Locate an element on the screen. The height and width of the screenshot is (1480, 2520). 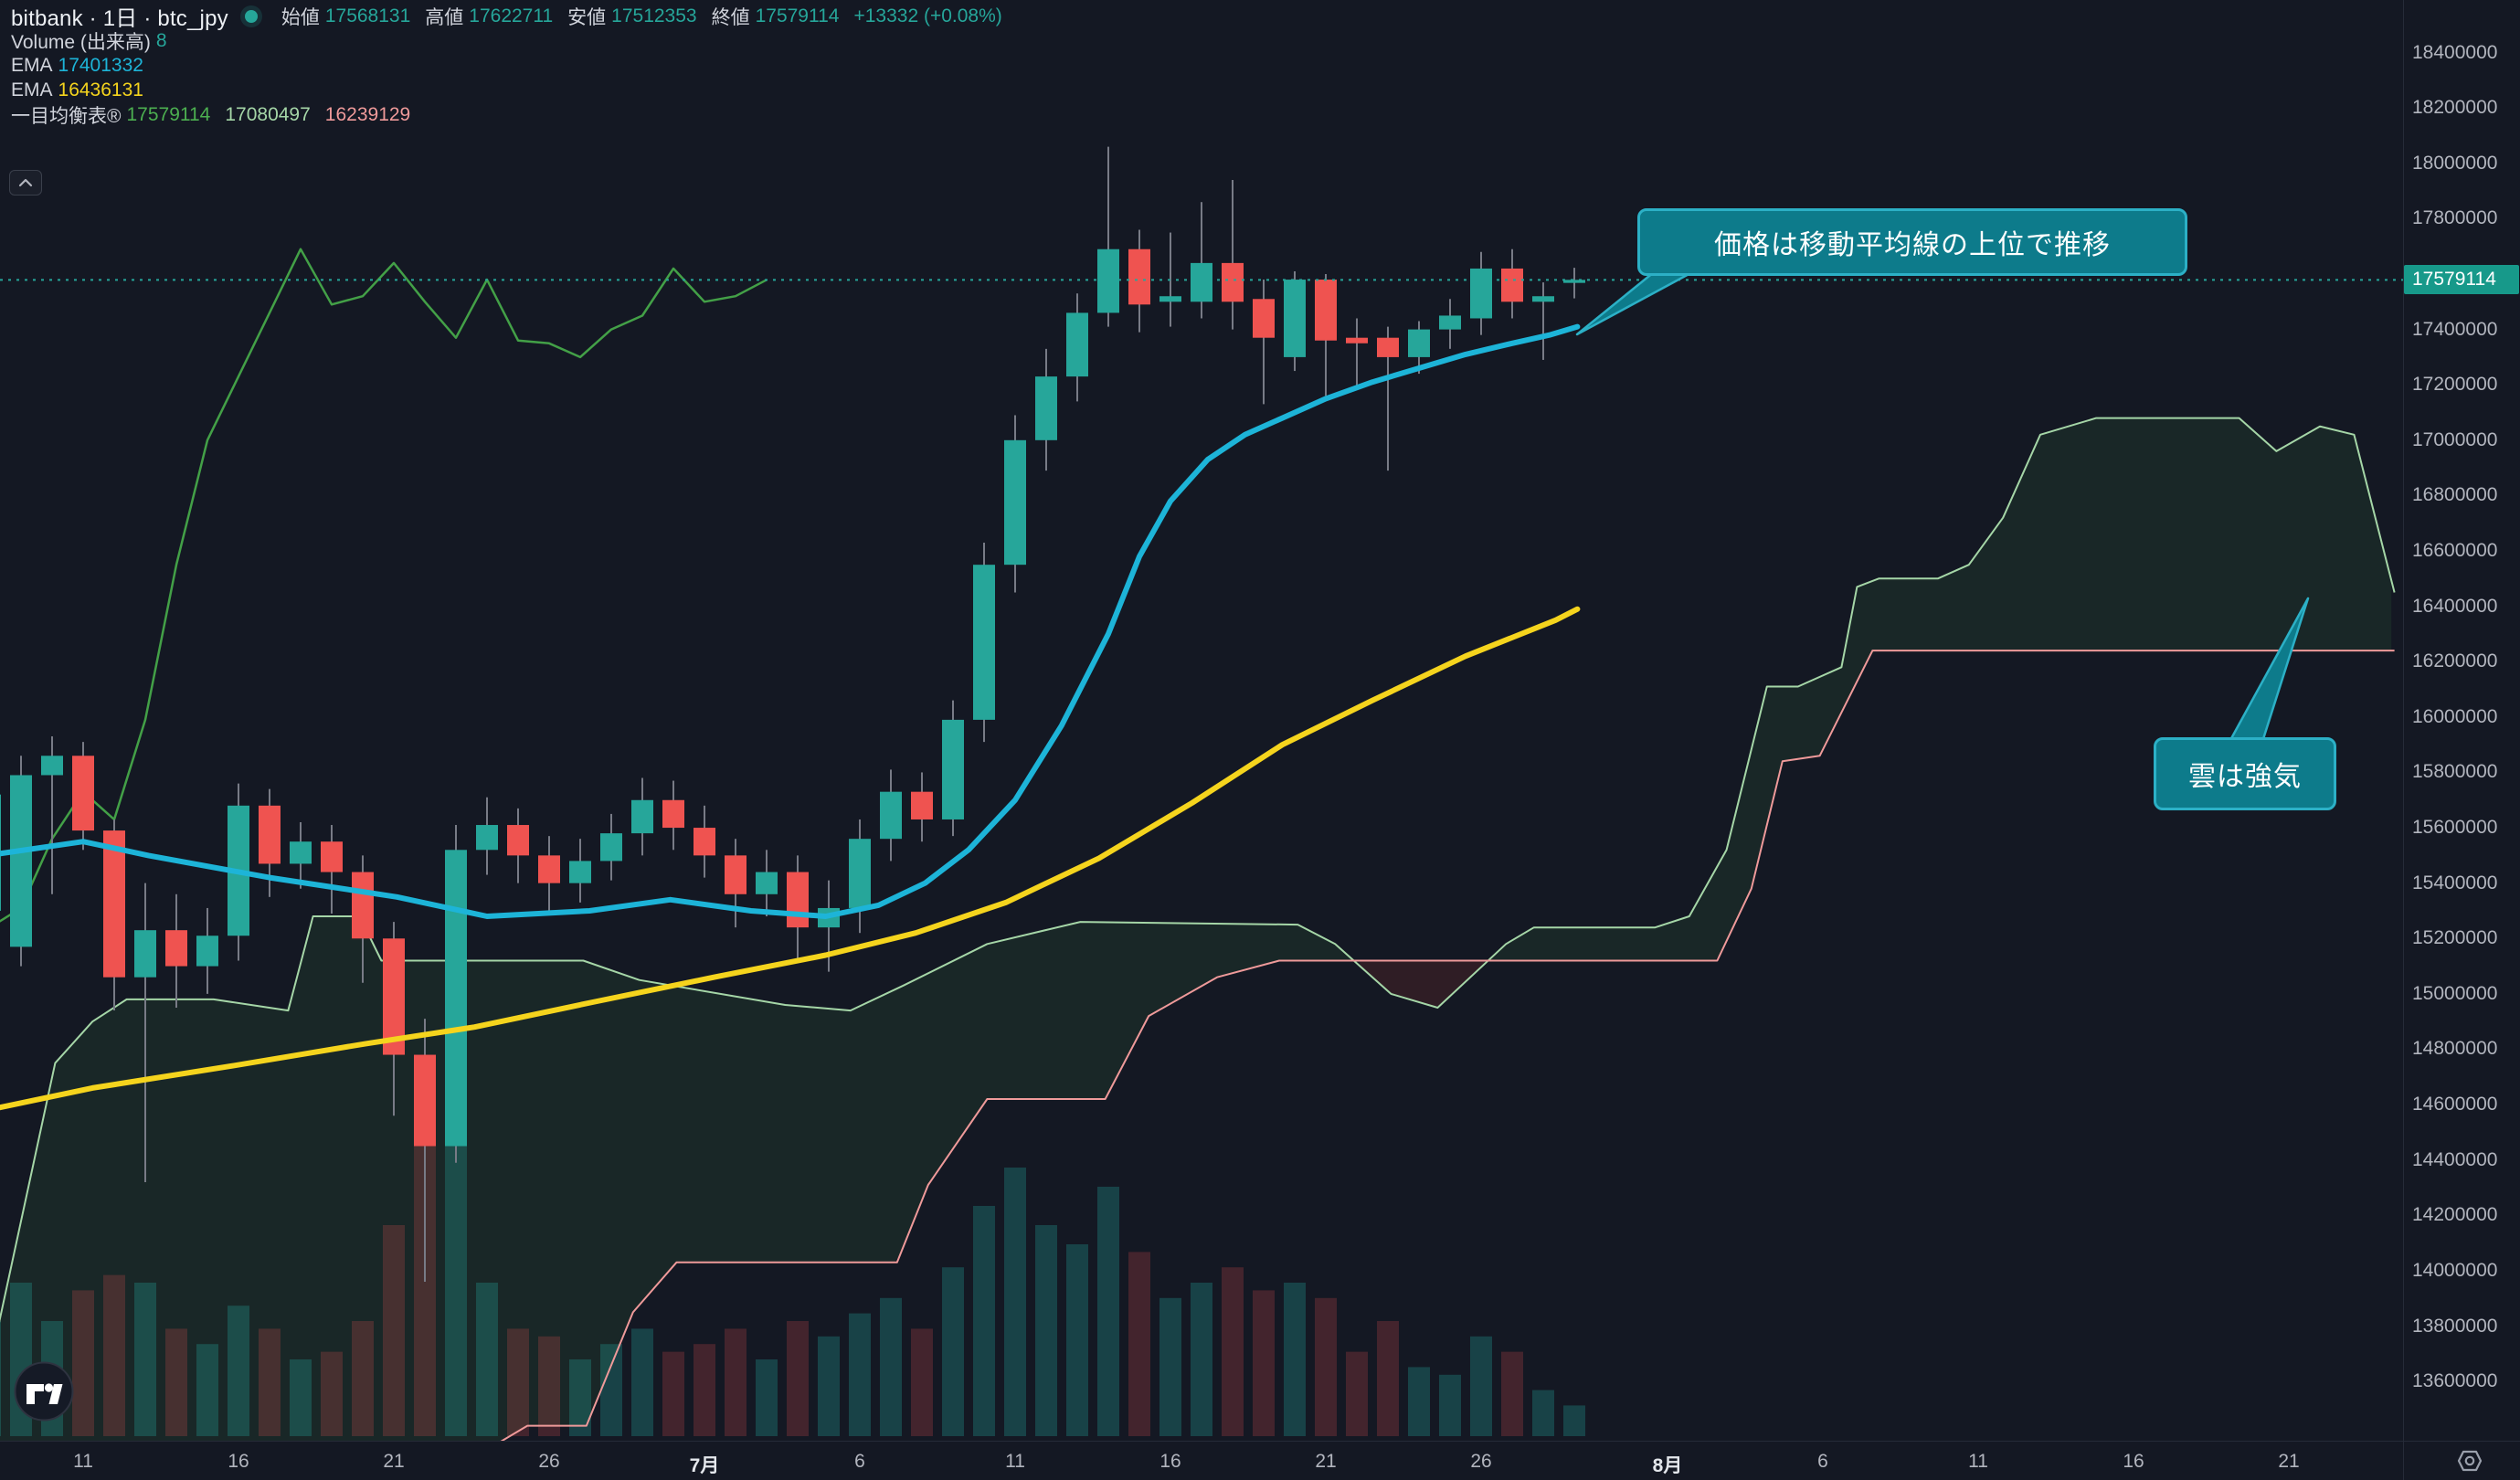
time-axis: 11 16 21 26 7月 6 11 16 21 26 8月 6 11 16 21 is located at coordinates (1201, 1461).